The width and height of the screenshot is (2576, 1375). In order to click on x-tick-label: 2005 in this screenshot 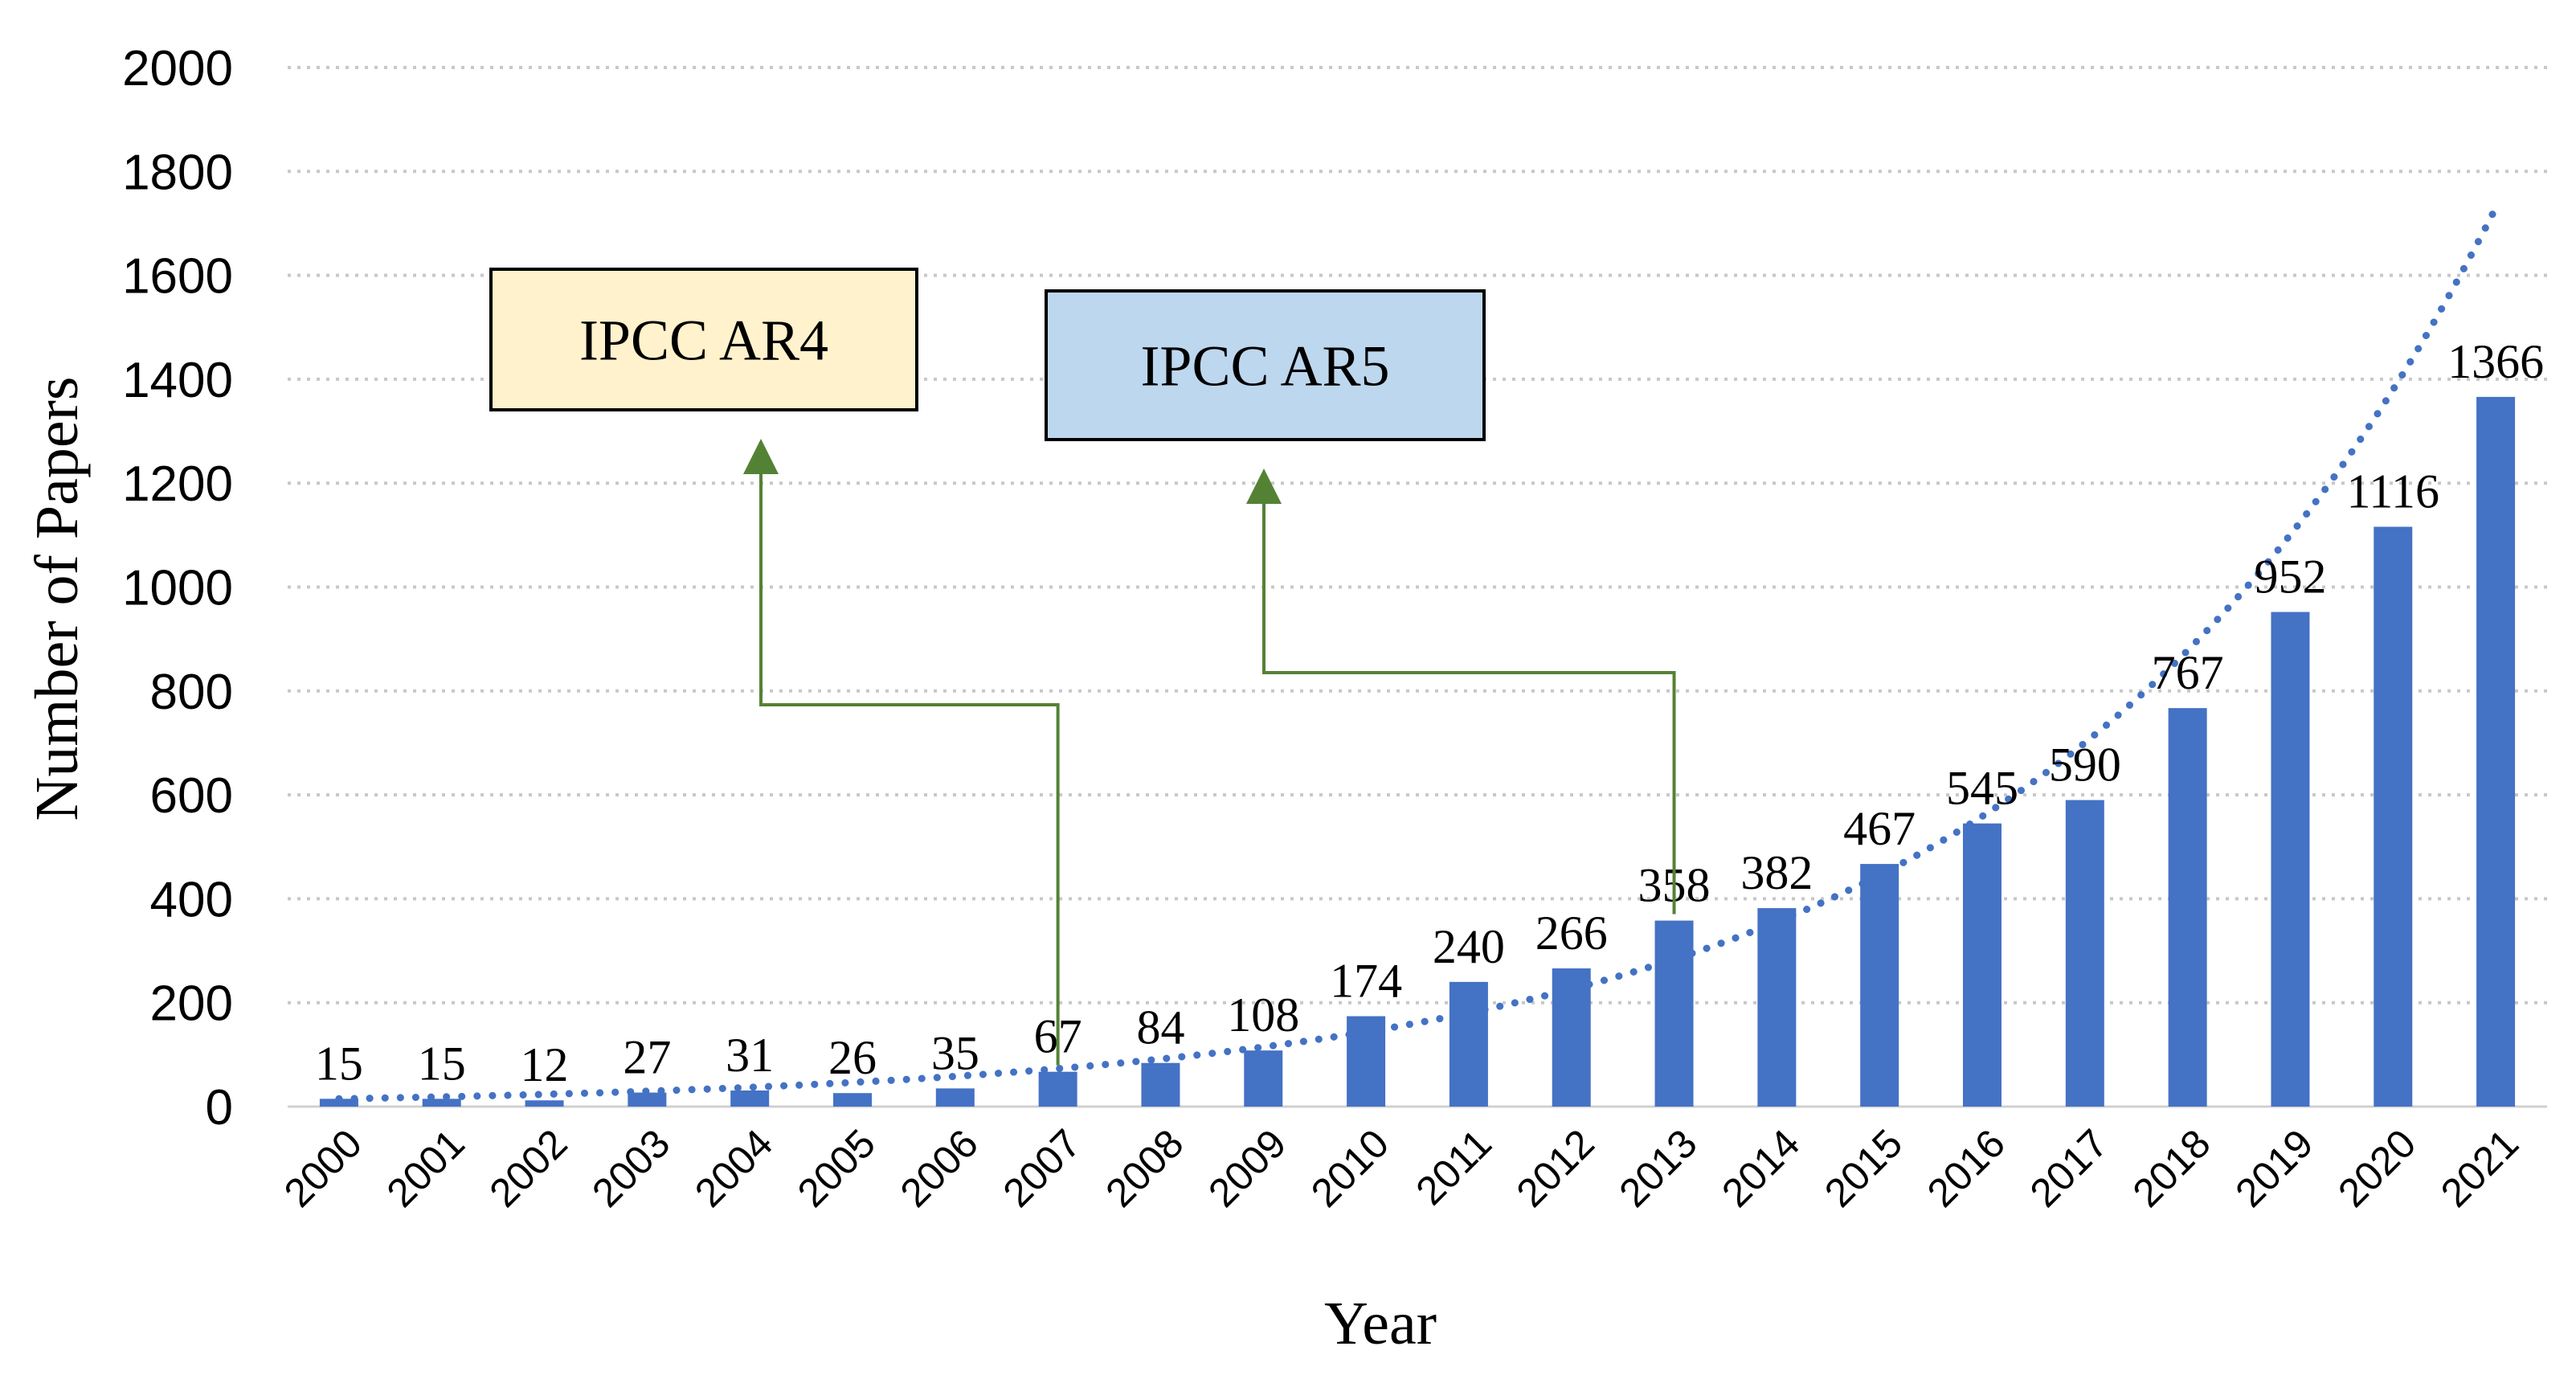, I will do `click(837, 1168)`.